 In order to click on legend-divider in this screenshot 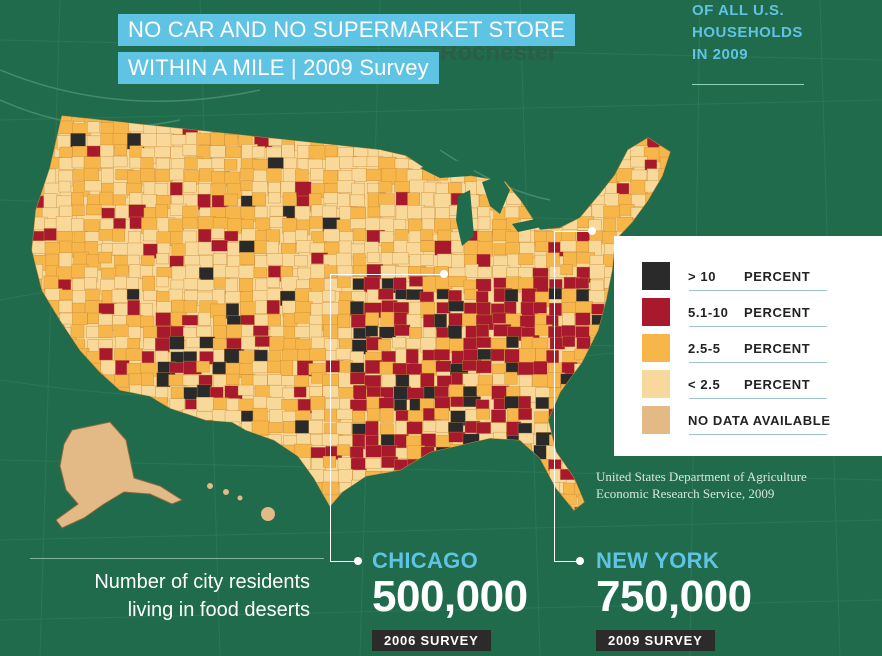, I will do `click(758, 326)`.